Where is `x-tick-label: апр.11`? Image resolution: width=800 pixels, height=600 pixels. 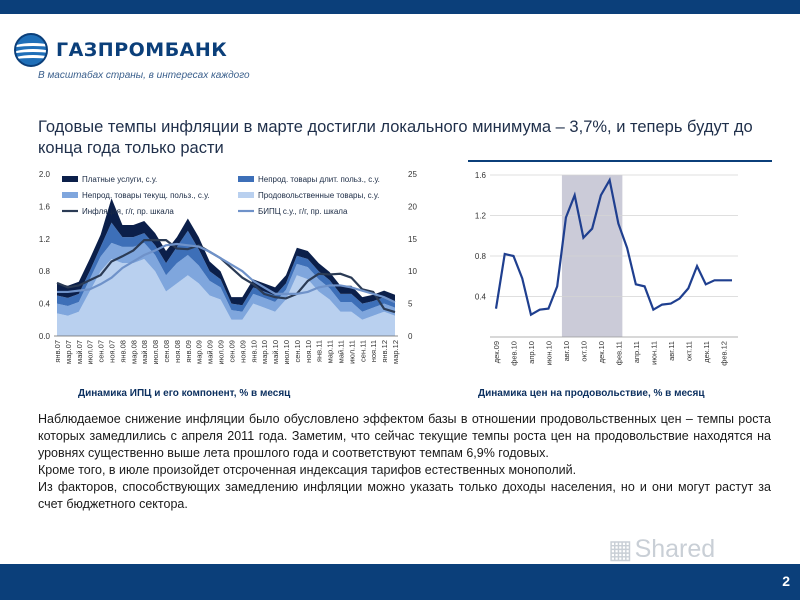
x-tick-label: апр.11 is located at coordinates (636, 352).